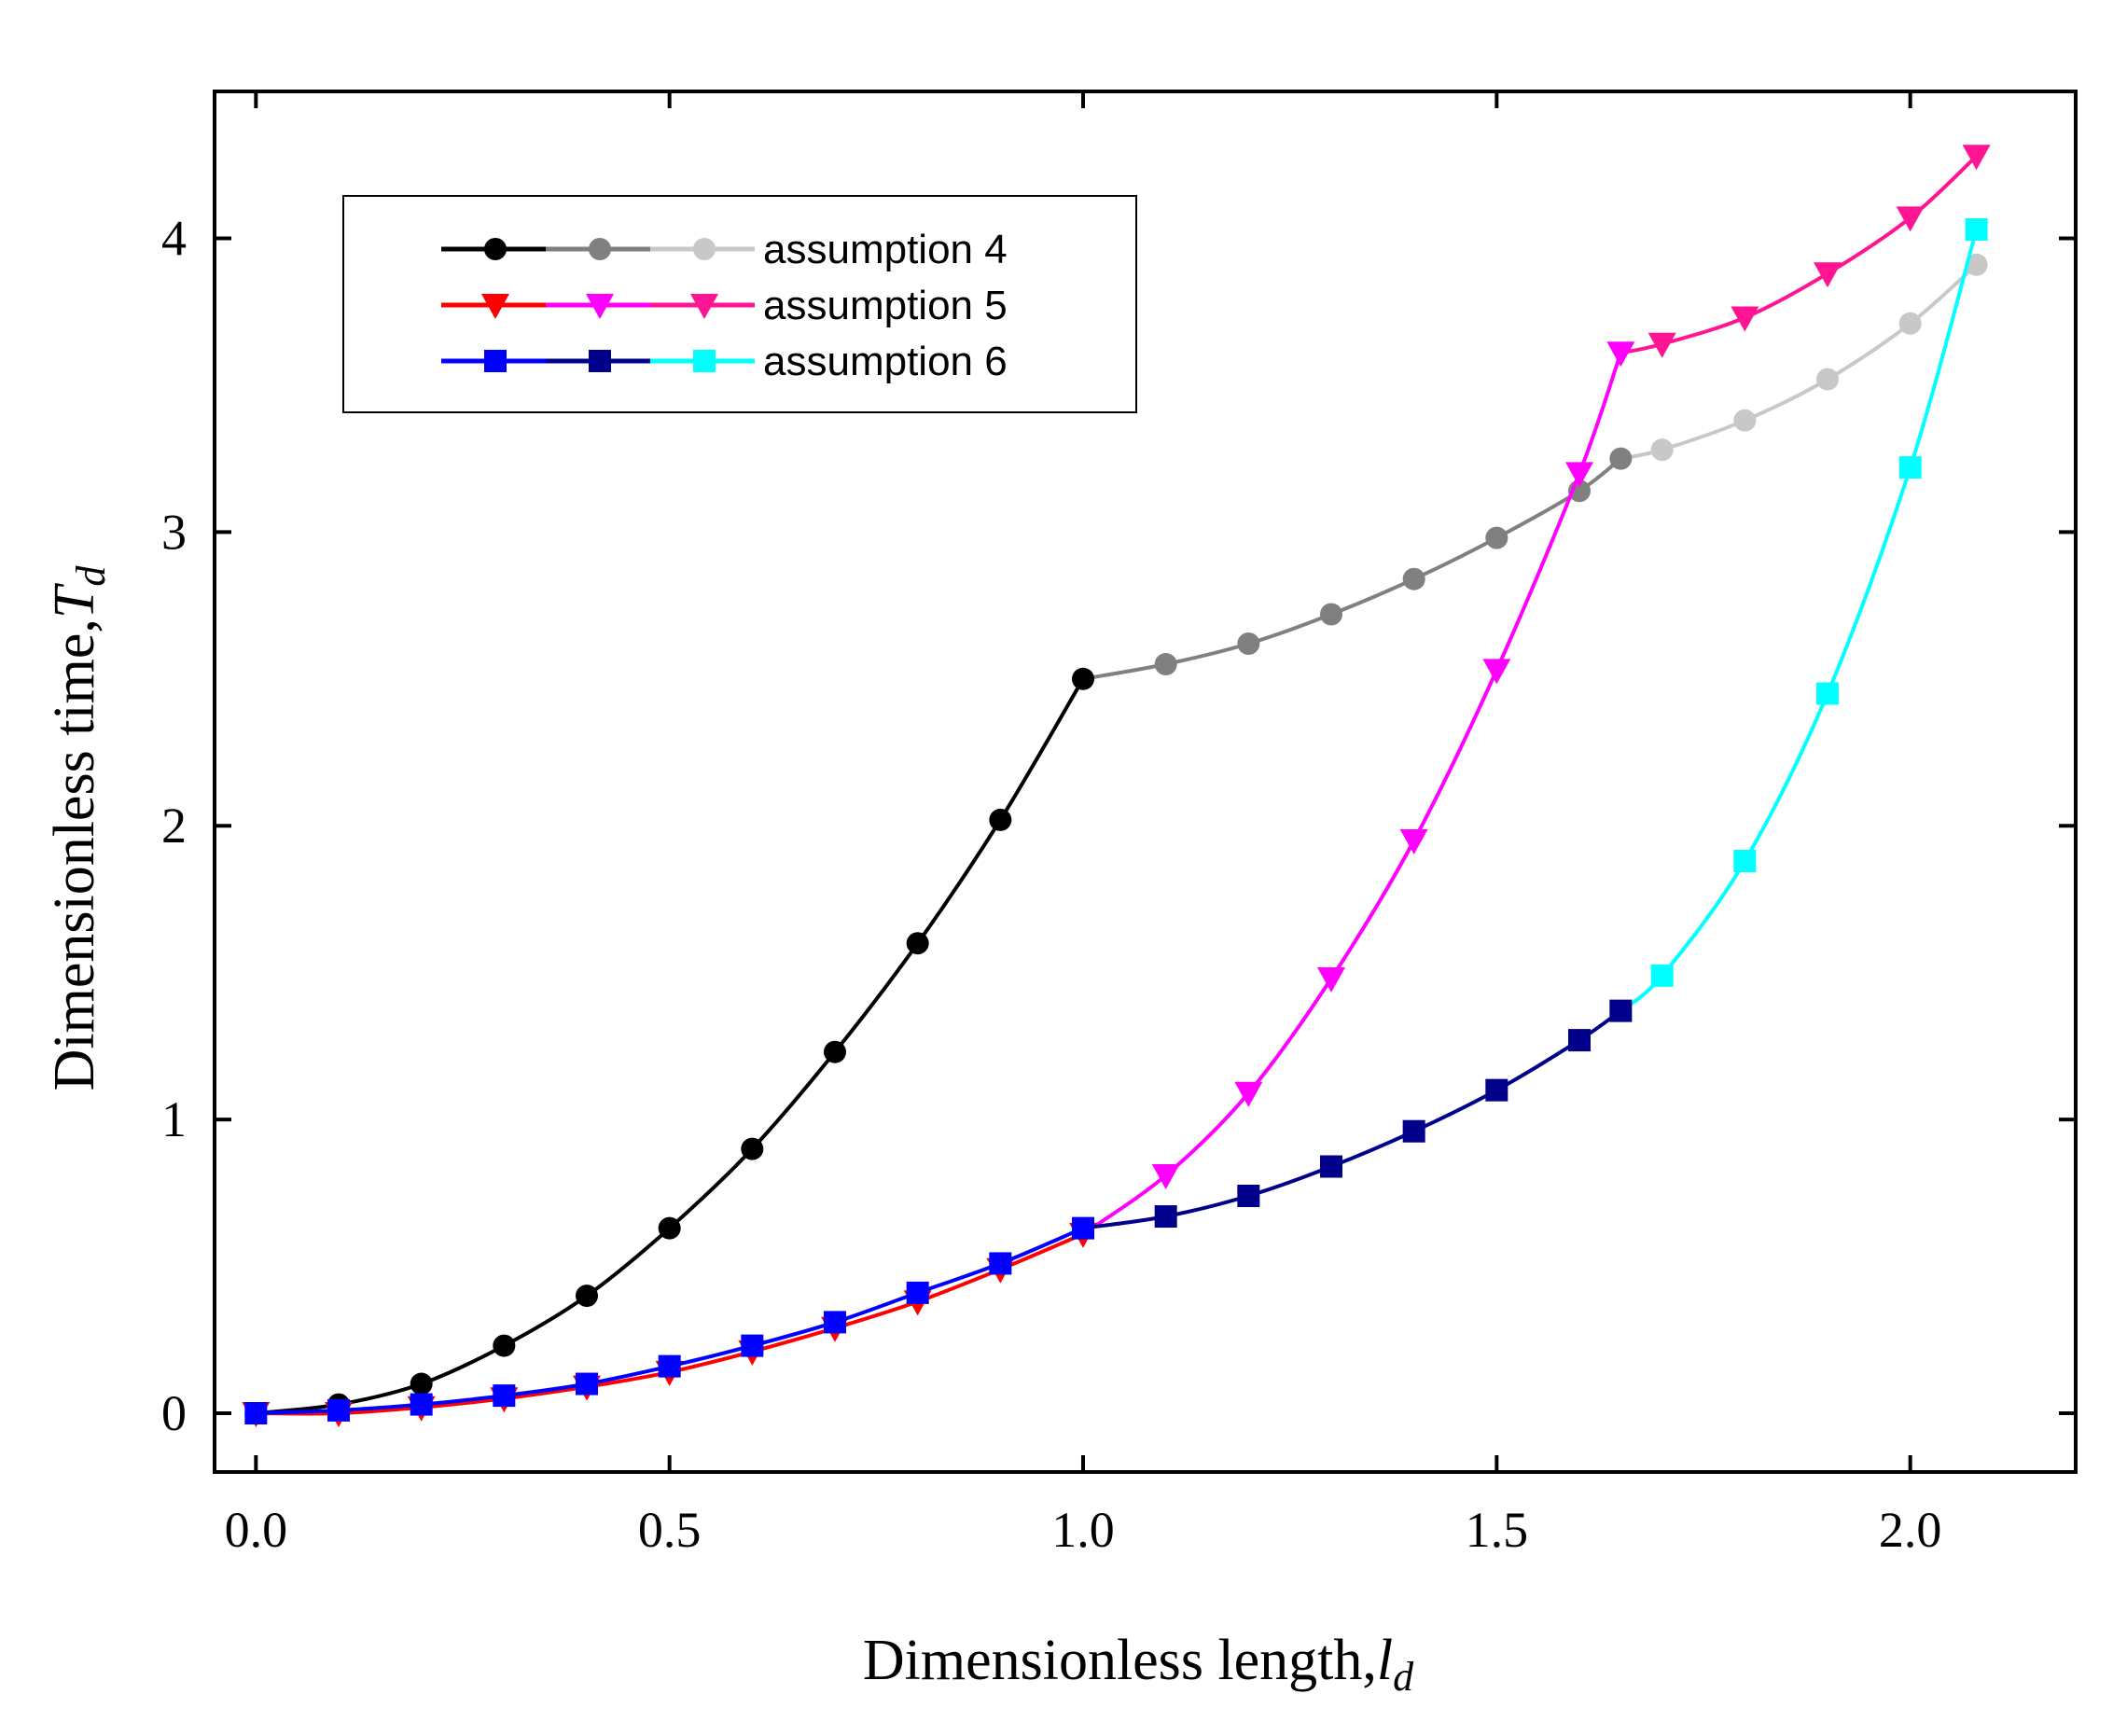 Image resolution: width=2127 pixels, height=1736 pixels. I want to click on y-axis-title-sub: d, so click(91, 576).